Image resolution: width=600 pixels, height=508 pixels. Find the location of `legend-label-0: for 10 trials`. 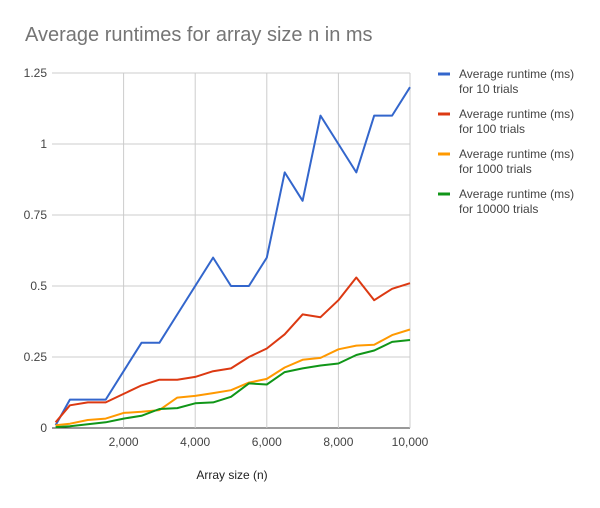

legend-label-0: for 10 trials is located at coordinates (488, 89).